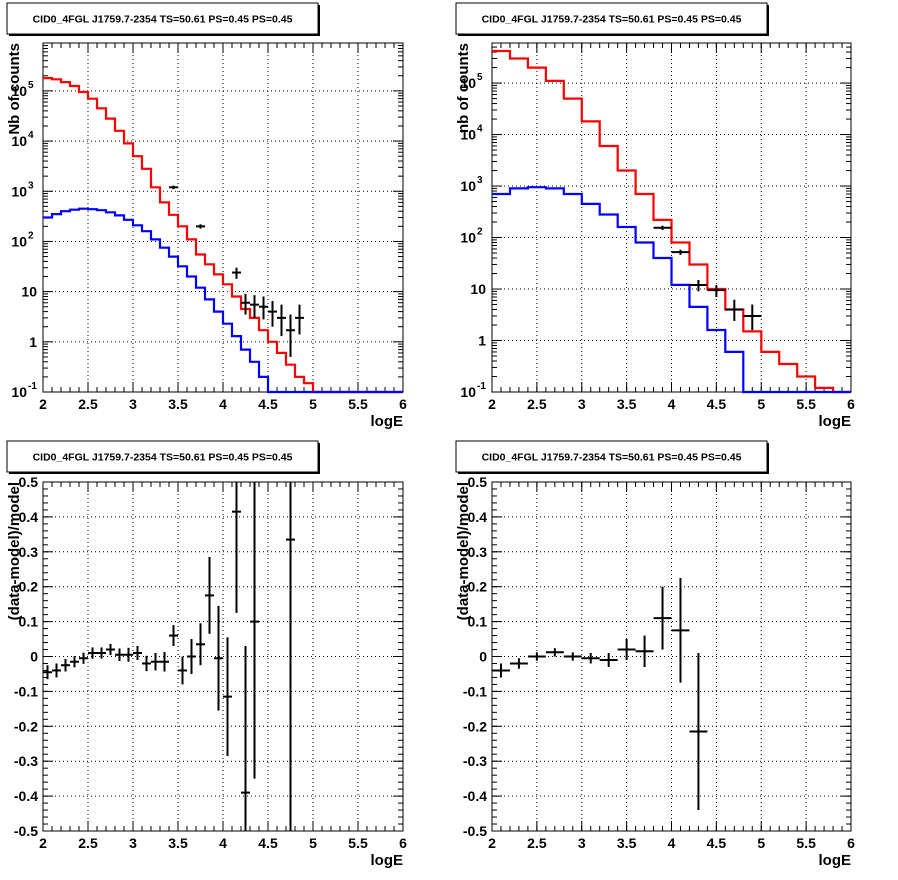  Describe the element at coordinates (34, 657) in the screenshot. I see `y-tick-label: 0` at that location.